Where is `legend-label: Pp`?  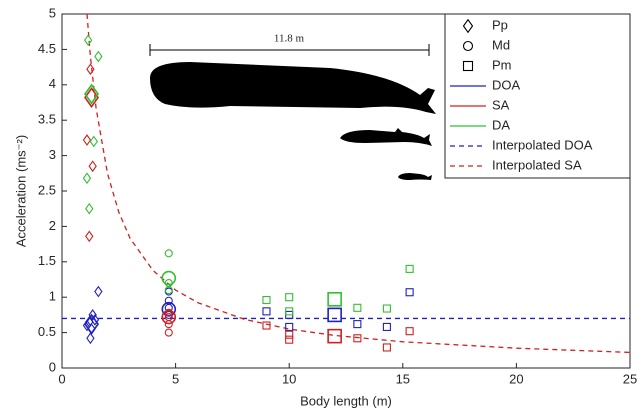
legend-label: Pp is located at coordinates (500, 24).